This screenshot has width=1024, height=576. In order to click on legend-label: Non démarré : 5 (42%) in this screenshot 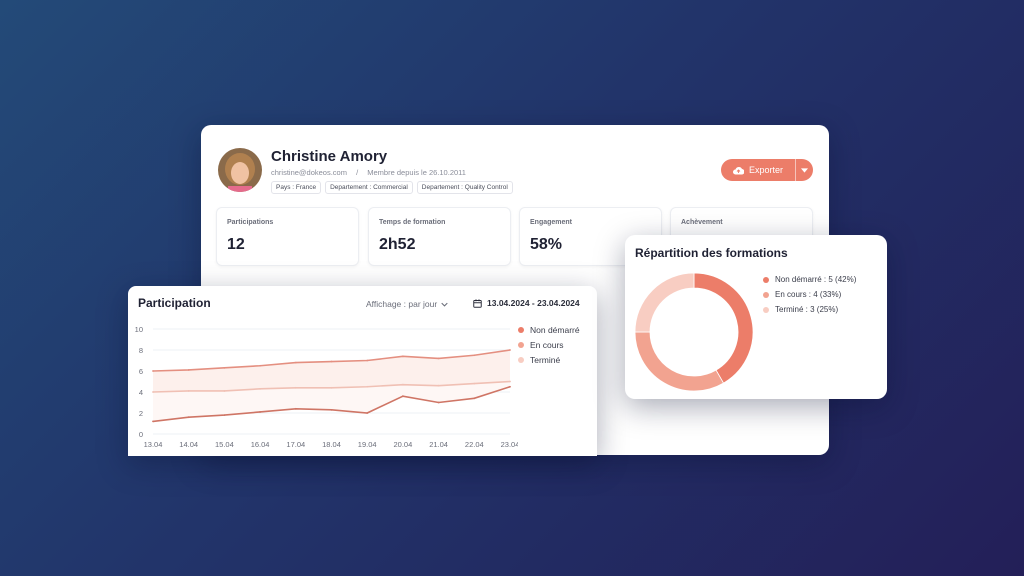, I will do `click(816, 279)`.